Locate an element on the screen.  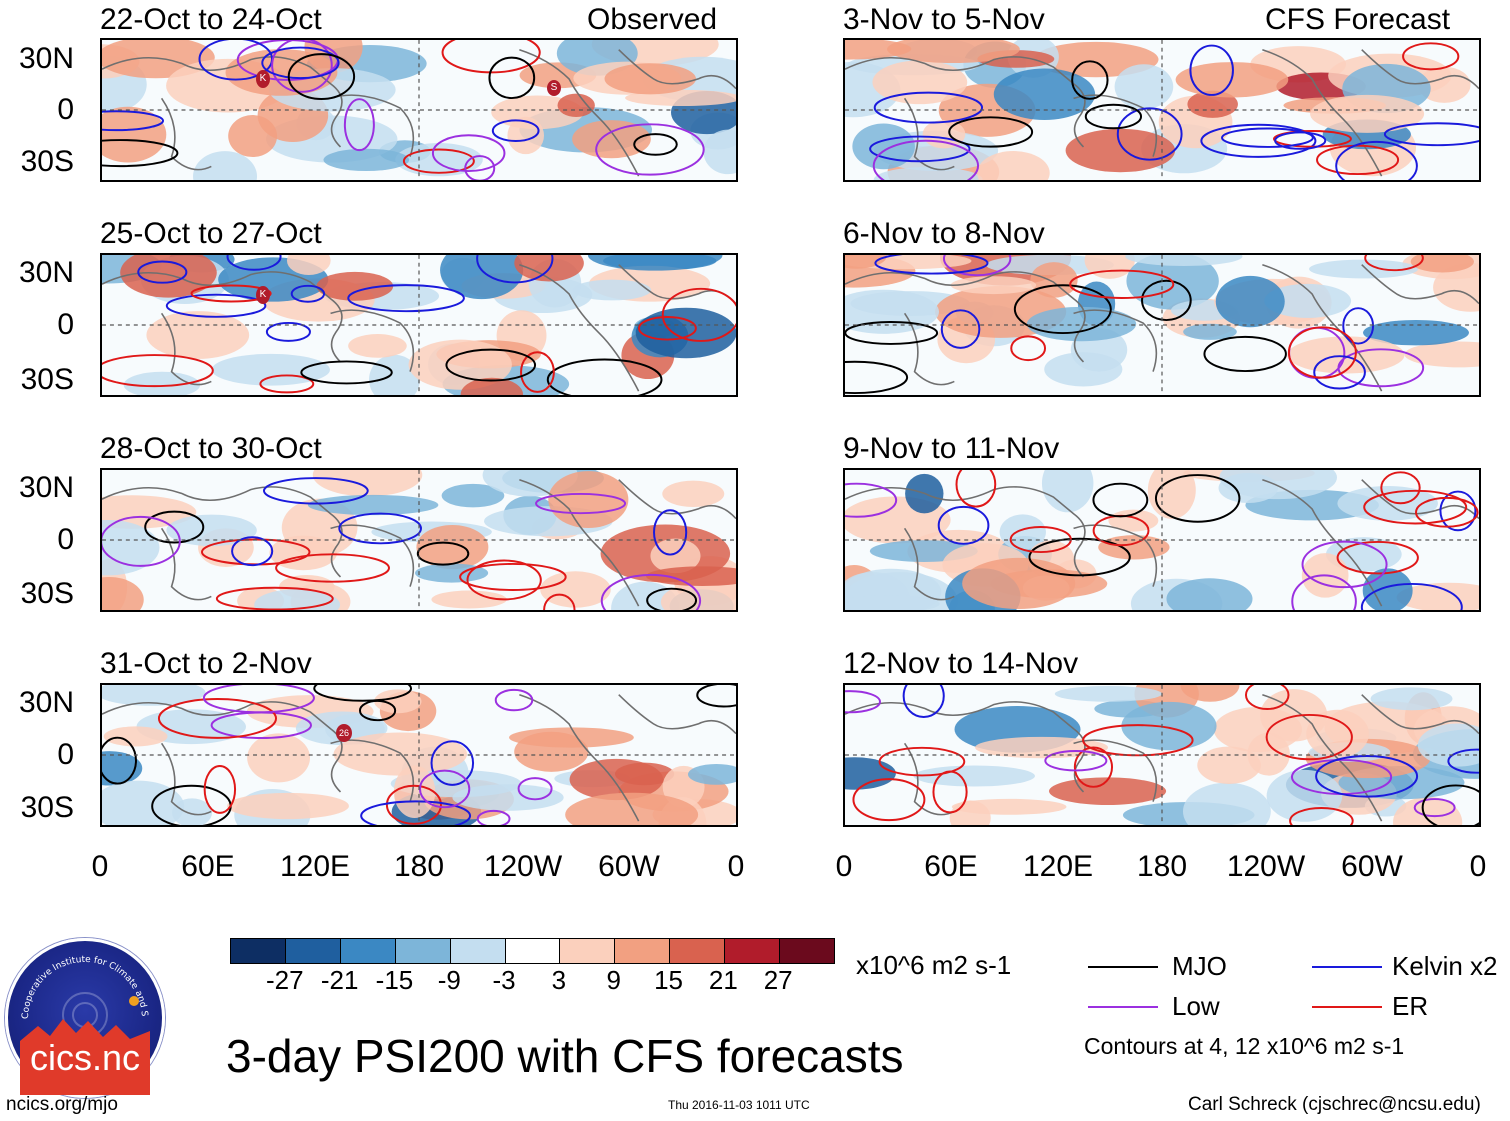
ytick-0: 0 is located at coordinates (65, 324).